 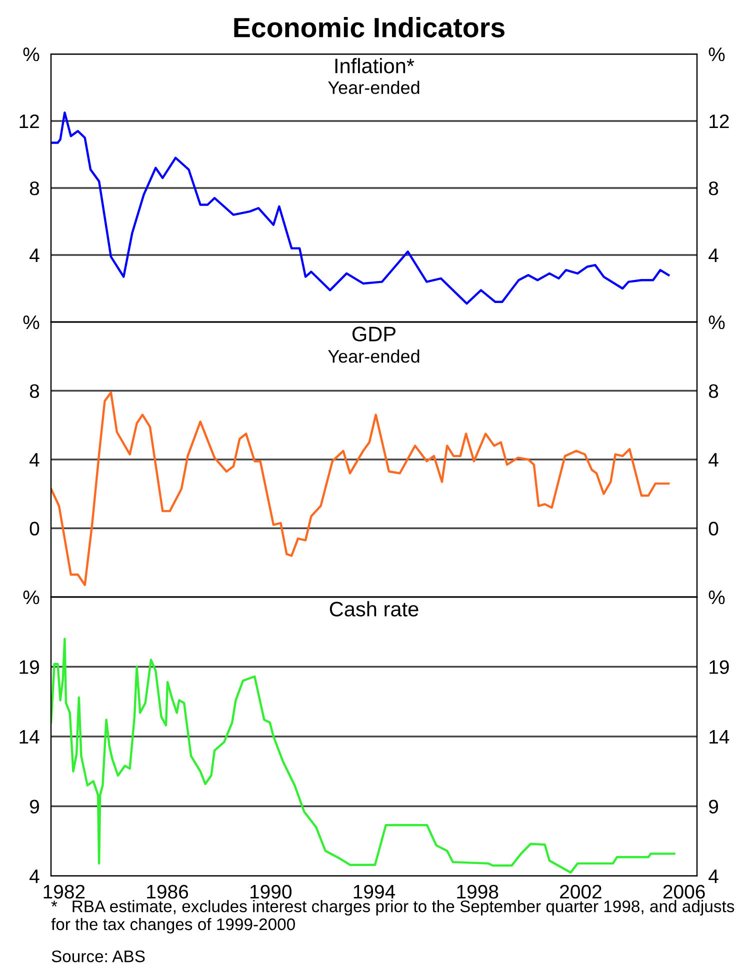 What do you see at coordinates (271, 891) in the screenshot?
I see `x-tick-label: 1990` at bounding box center [271, 891].